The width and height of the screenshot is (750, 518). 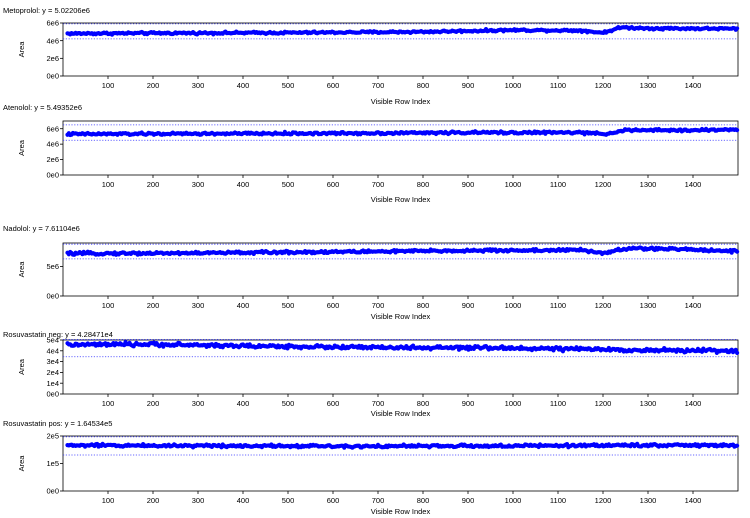 What do you see at coordinates (52, 159) in the screenshot?
I see `y-tick-label: 2e6` at bounding box center [52, 159].